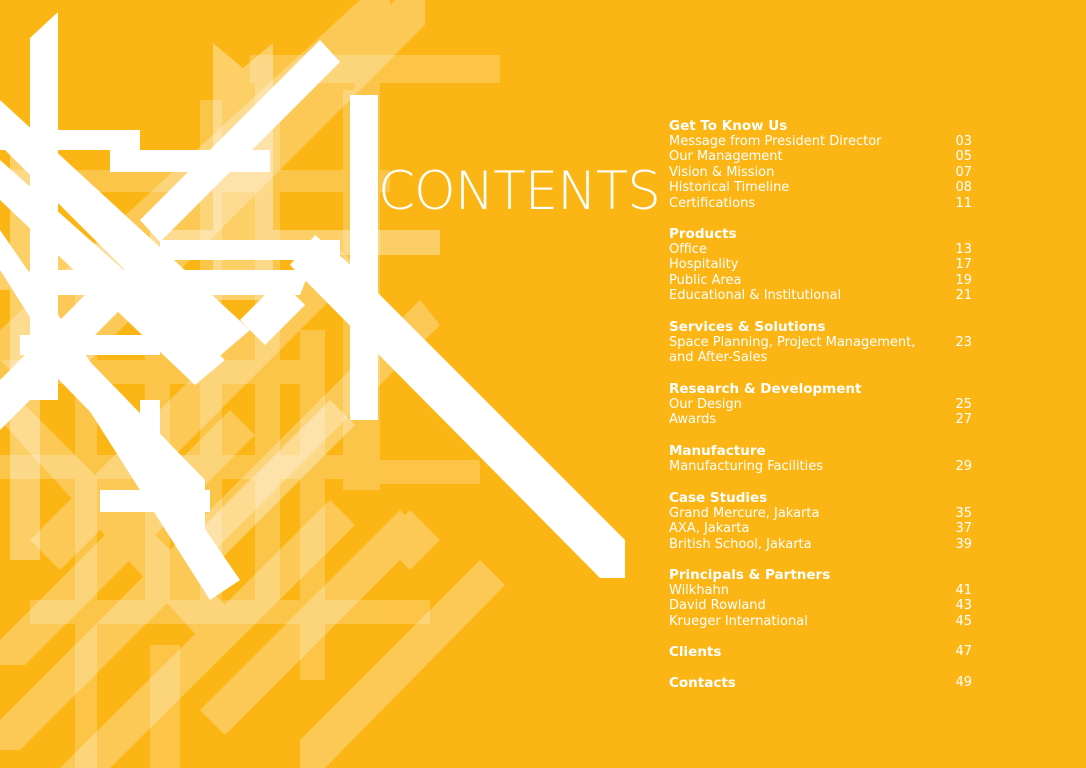 Image resolution: width=1086 pixels, height=768 pixels. What do you see at coordinates (963, 157) in the screenshot?
I see `toc-entry-page: 05` at bounding box center [963, 157].